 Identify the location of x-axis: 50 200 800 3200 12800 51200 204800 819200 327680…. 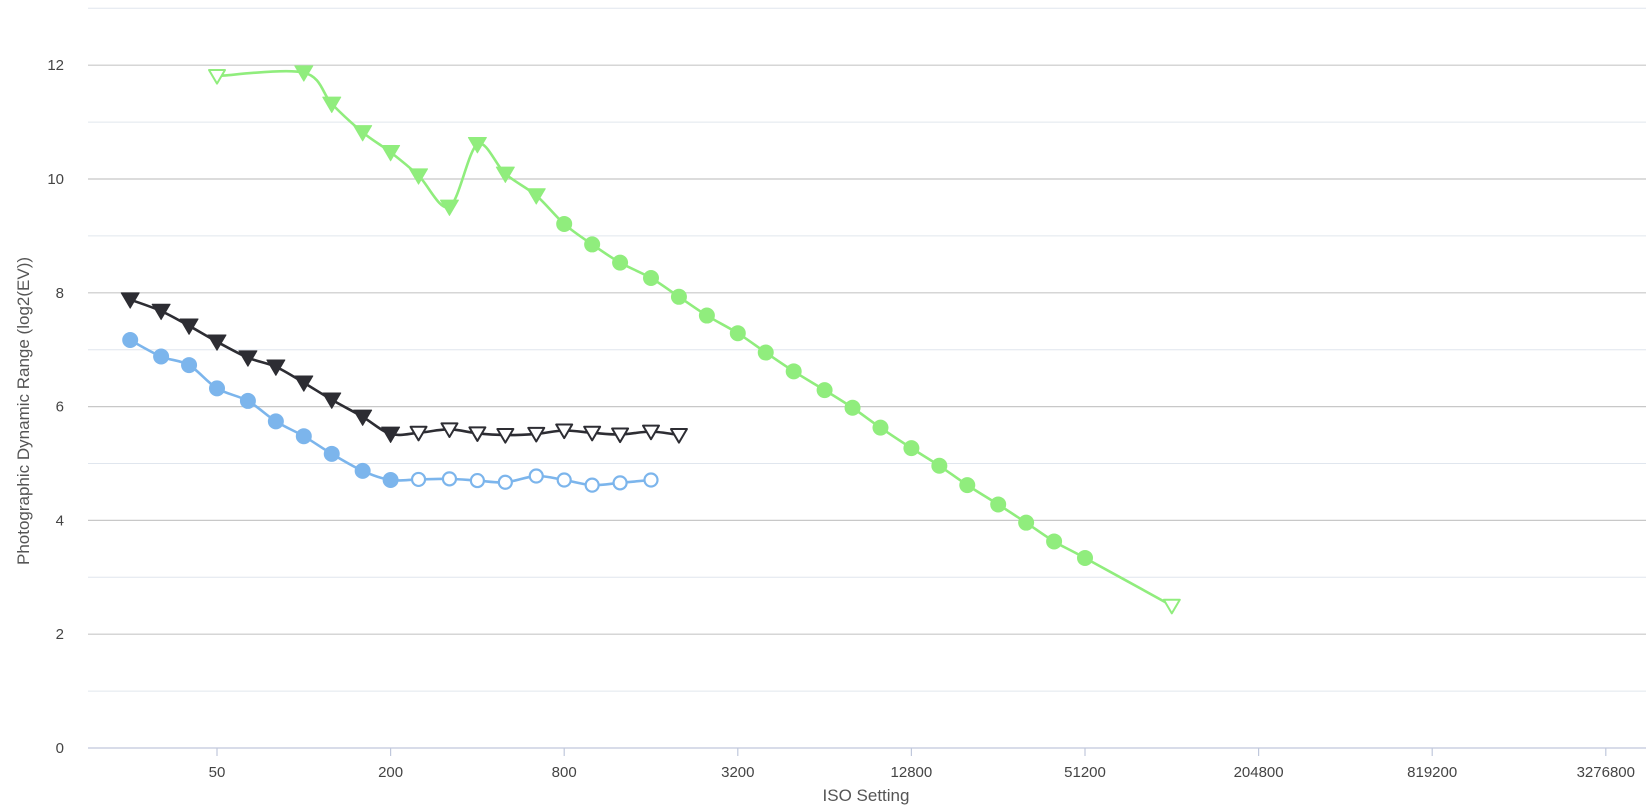
(922, 764).